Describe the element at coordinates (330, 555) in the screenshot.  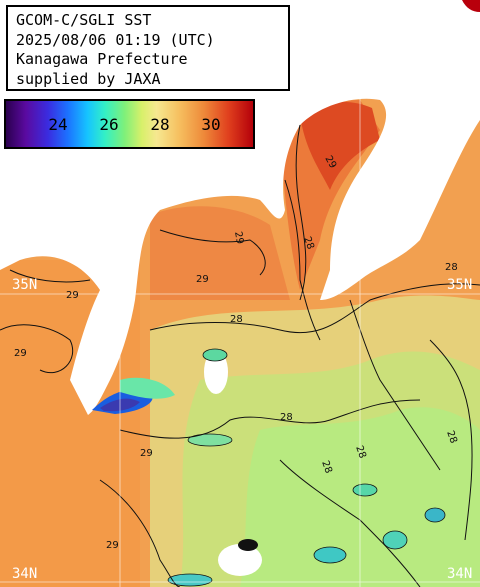
I see `cool-patch-c` at that location.